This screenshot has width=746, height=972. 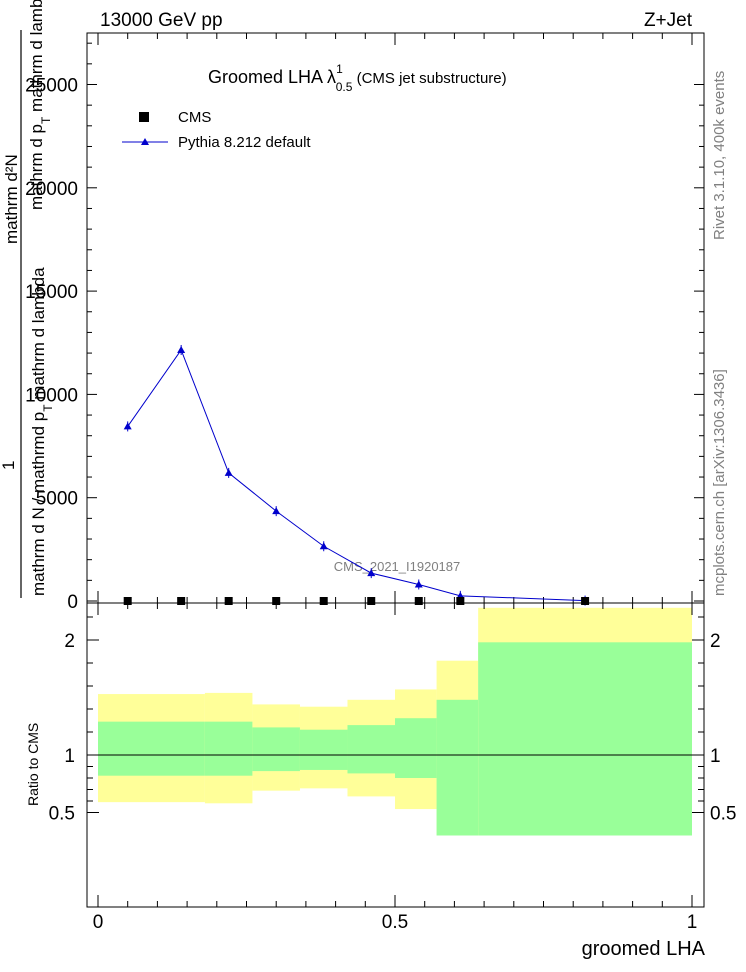 What do you see at coordinates (668, 20) in the screenshot?
I see `process-label: Z+Jet` at bounding box center [668, 20].